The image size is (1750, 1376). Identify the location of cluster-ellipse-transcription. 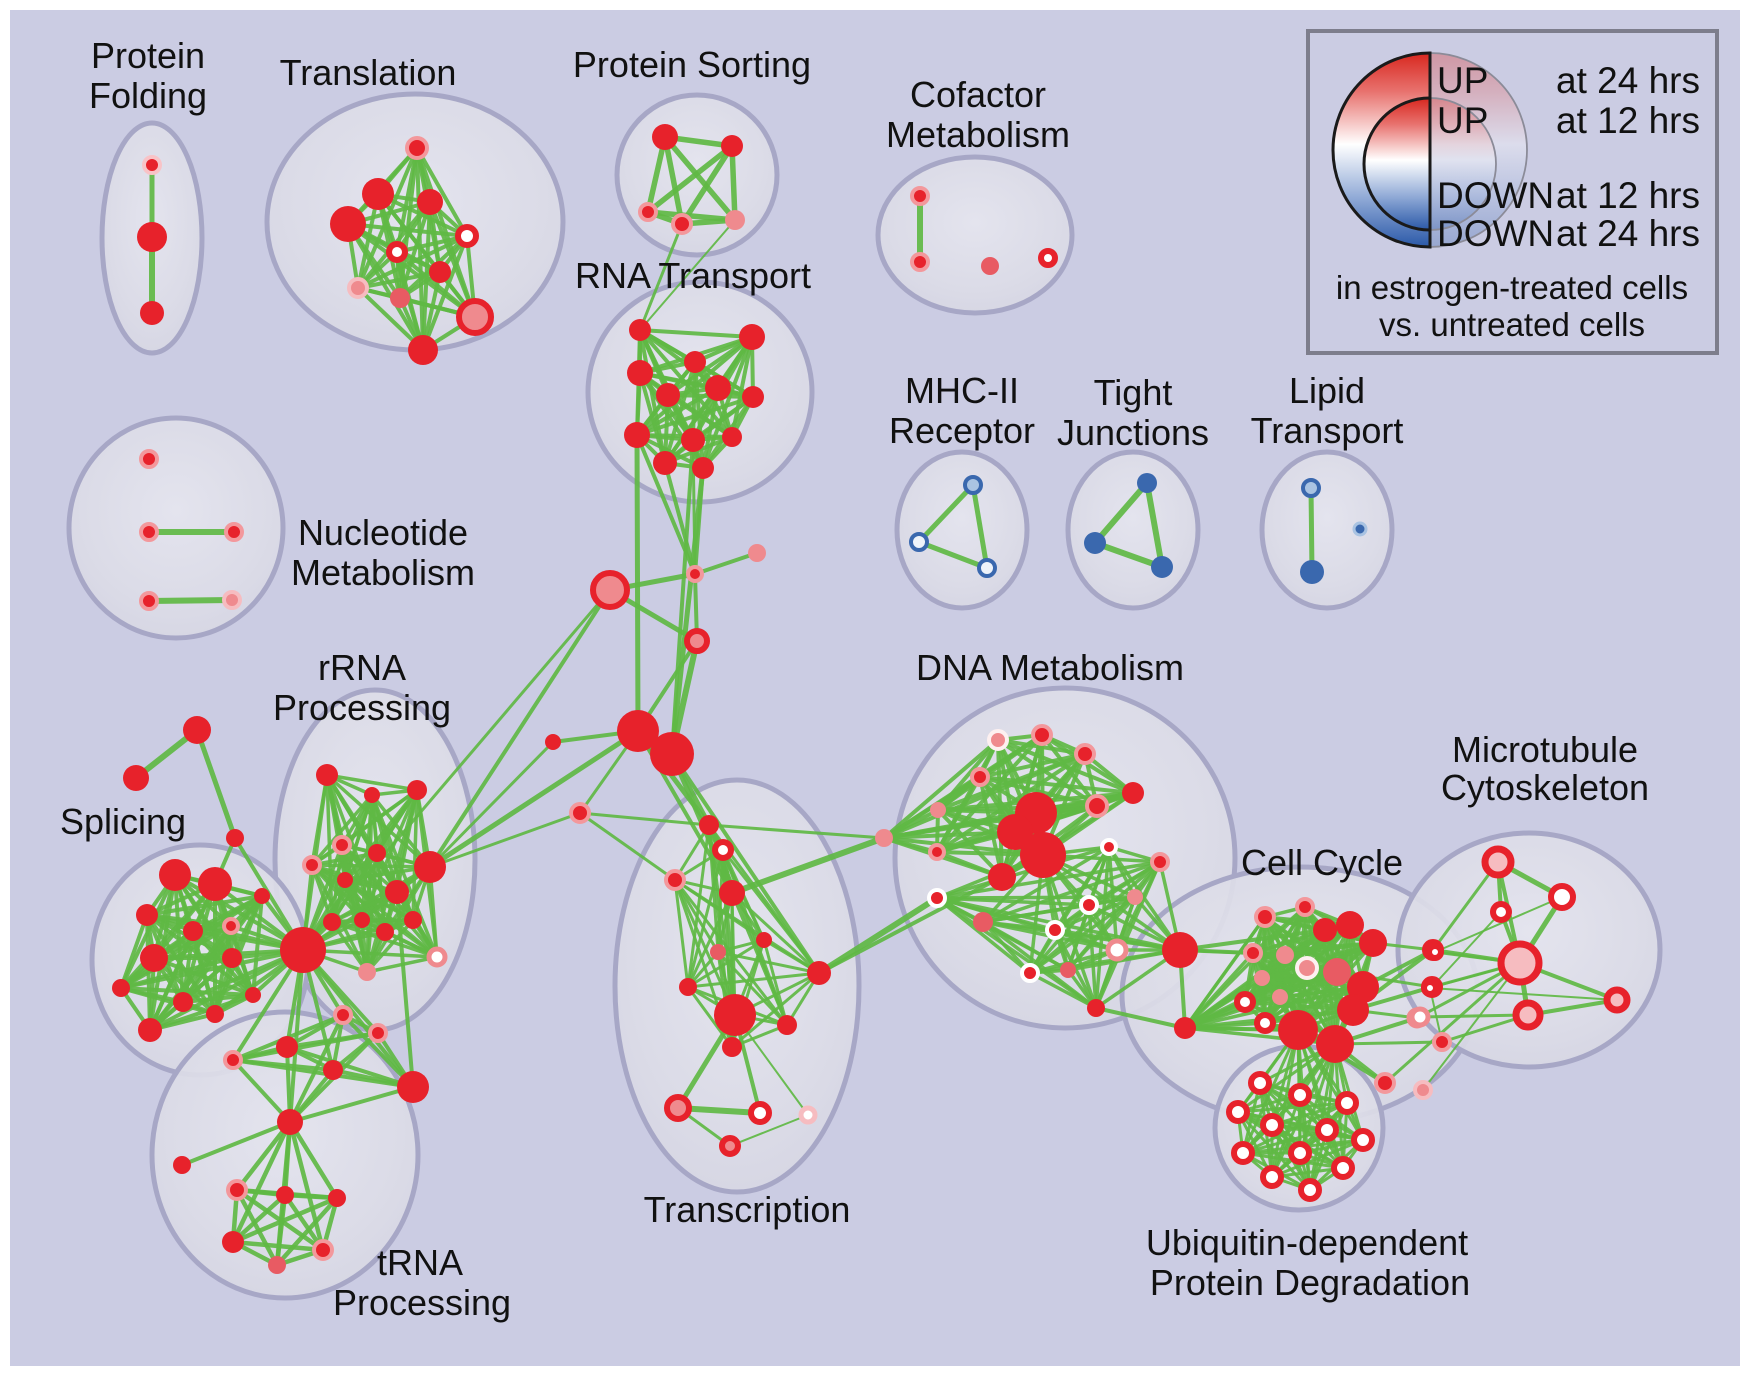
(737, 986).